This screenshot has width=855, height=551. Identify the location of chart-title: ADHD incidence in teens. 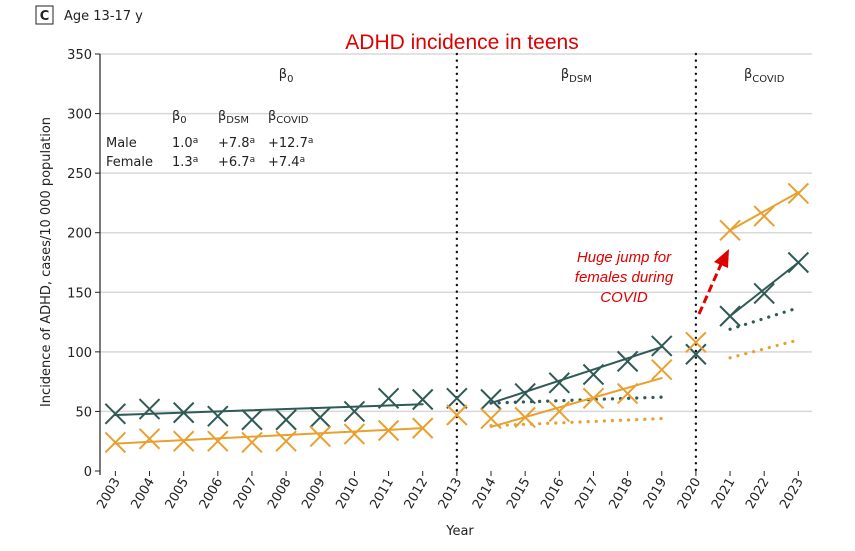
(461, 42).